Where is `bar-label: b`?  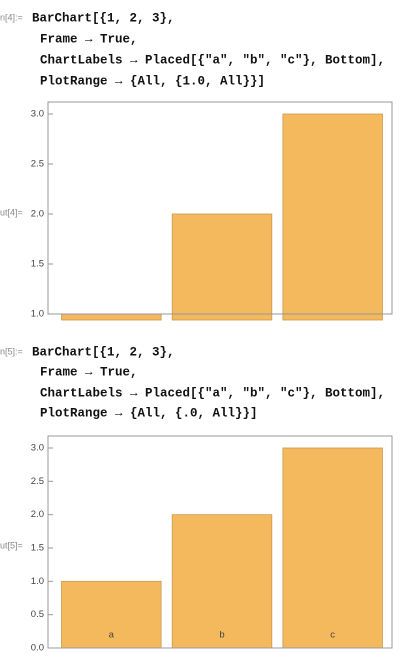
bar-label: b is located at coordinates (221, 635).